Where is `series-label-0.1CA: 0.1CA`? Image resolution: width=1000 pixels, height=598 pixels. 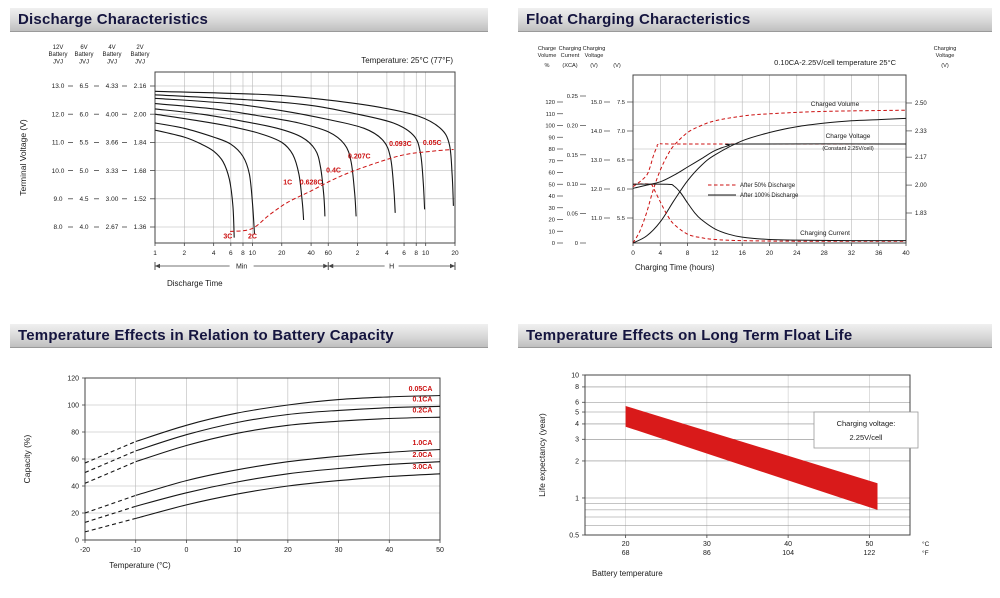 series-label-0.1CA: 0.1CA is located at coordinates (423, 400).